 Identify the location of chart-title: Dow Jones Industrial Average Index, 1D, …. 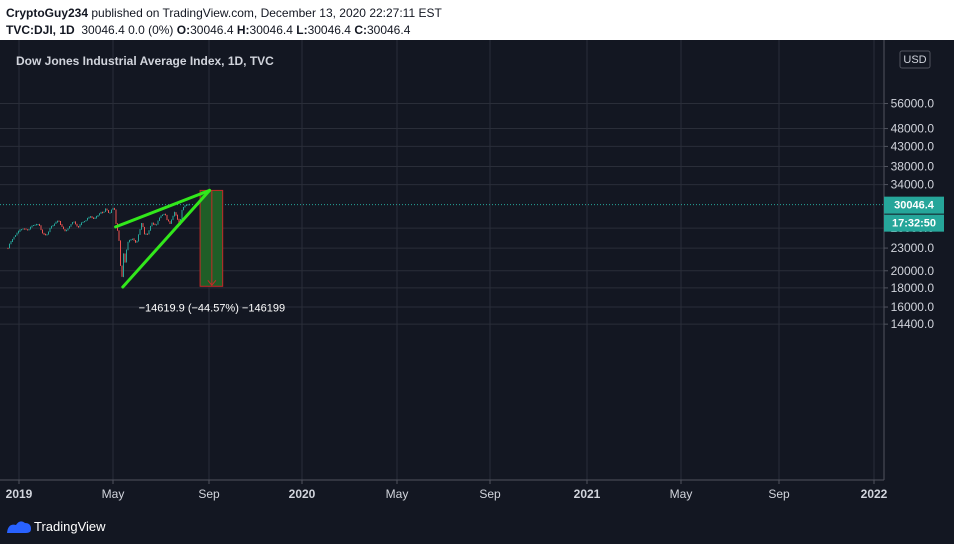
(145, 61).